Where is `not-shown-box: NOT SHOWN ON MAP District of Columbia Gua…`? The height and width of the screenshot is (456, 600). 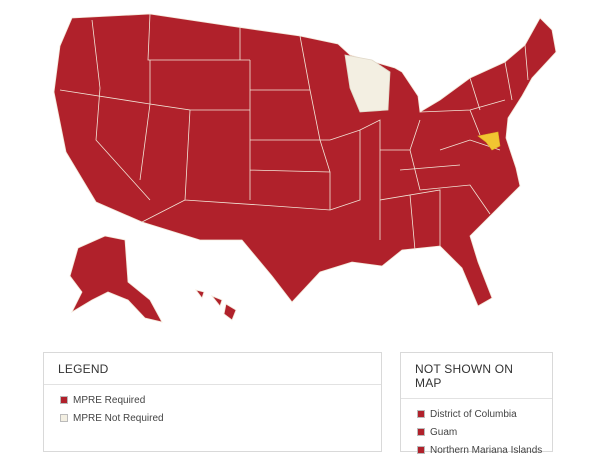 not-shown-box: NOT SHOWN ON MAP District of Columbia Gua… is located at coordinates (476, 404).